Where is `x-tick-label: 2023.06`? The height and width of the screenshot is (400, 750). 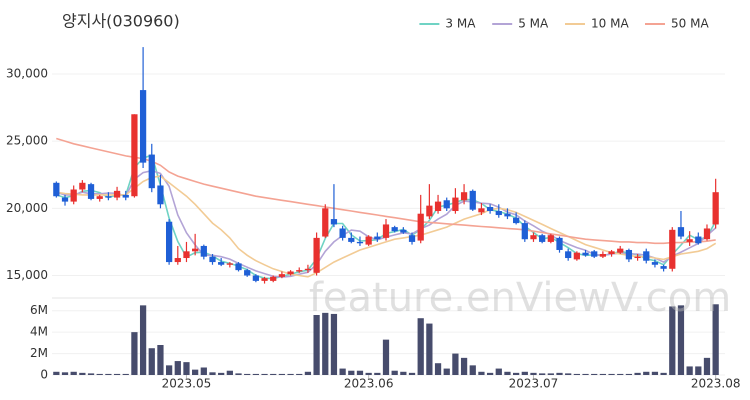
x-tick-label: 2023.06 is located at coordinates (369, 384).